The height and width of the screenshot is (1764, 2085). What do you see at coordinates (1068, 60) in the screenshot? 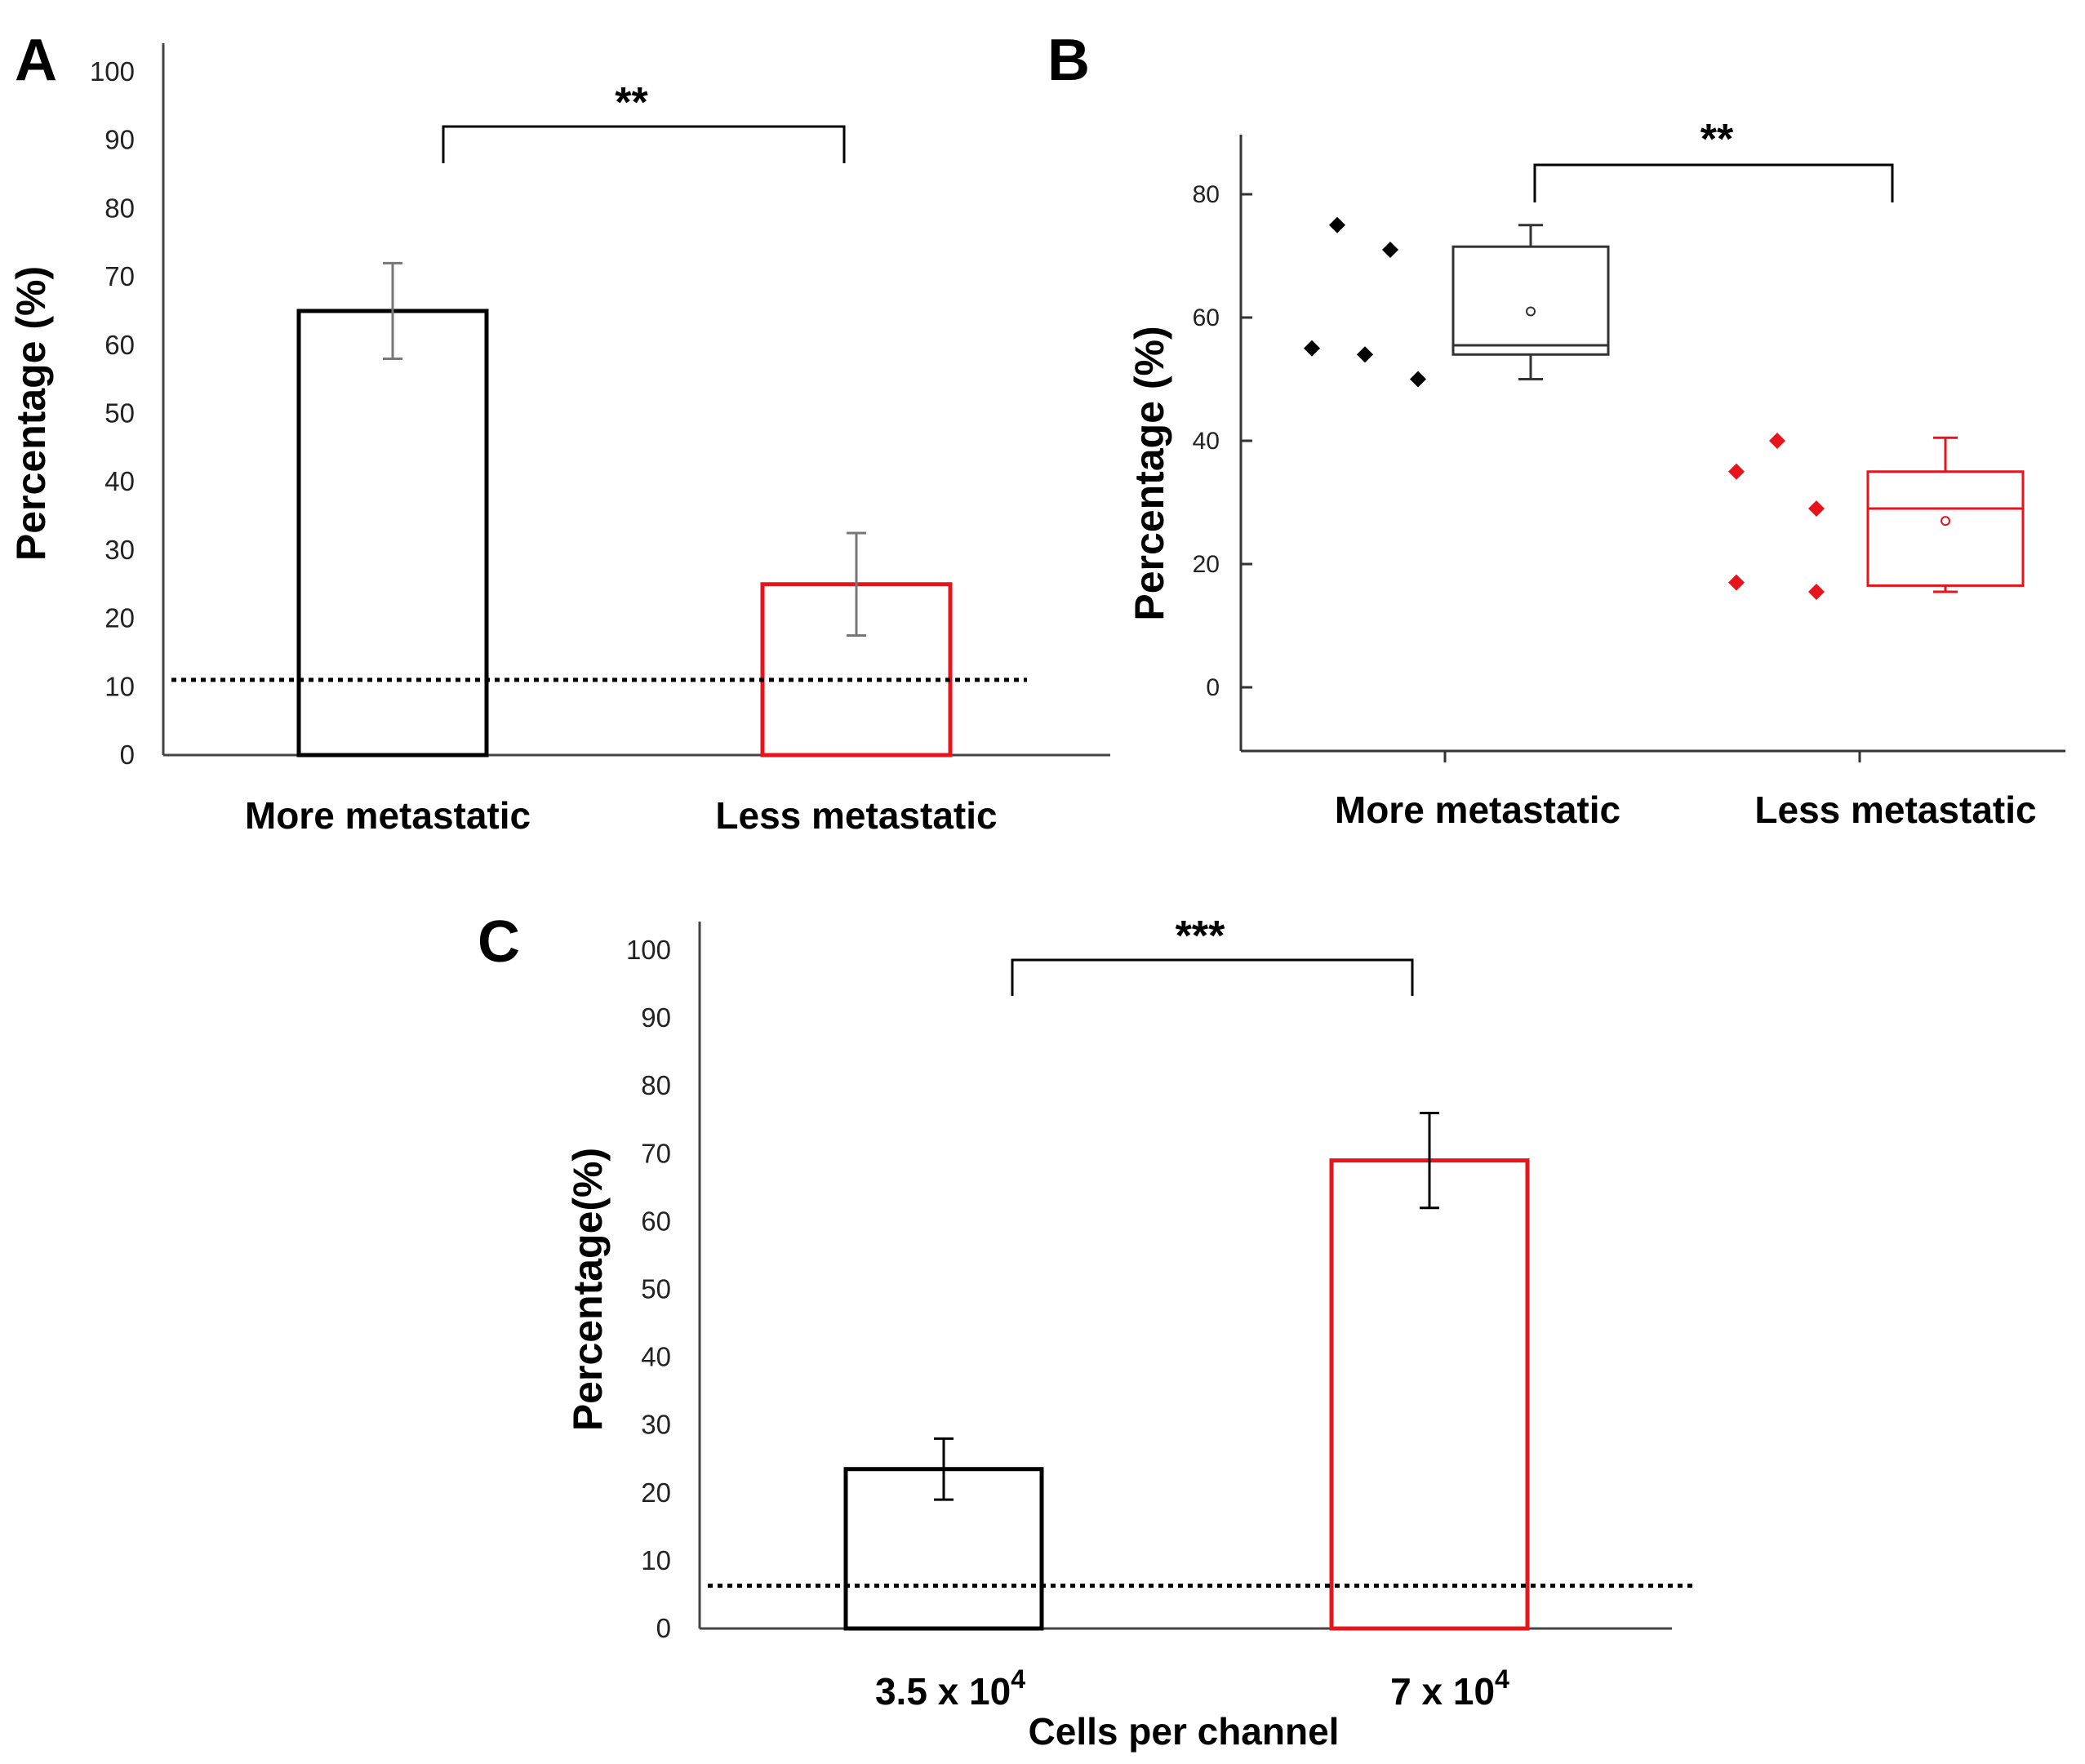
I see `panel-letter: B` at bounding box center [1068, 60].